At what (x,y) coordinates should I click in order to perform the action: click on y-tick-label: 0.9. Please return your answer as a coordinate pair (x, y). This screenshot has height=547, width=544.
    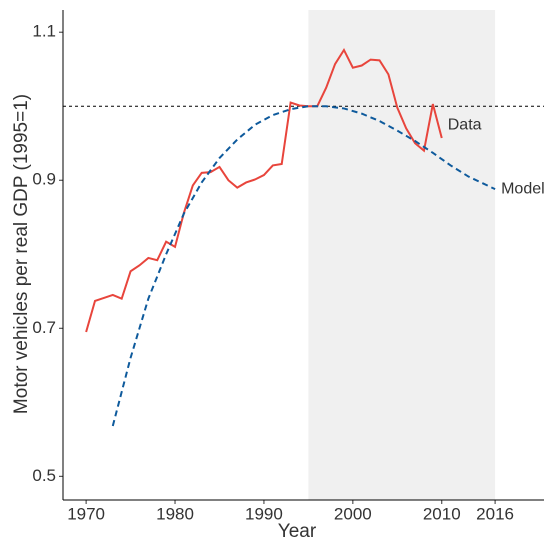
    Looking at the image, I should click on (44, 179).